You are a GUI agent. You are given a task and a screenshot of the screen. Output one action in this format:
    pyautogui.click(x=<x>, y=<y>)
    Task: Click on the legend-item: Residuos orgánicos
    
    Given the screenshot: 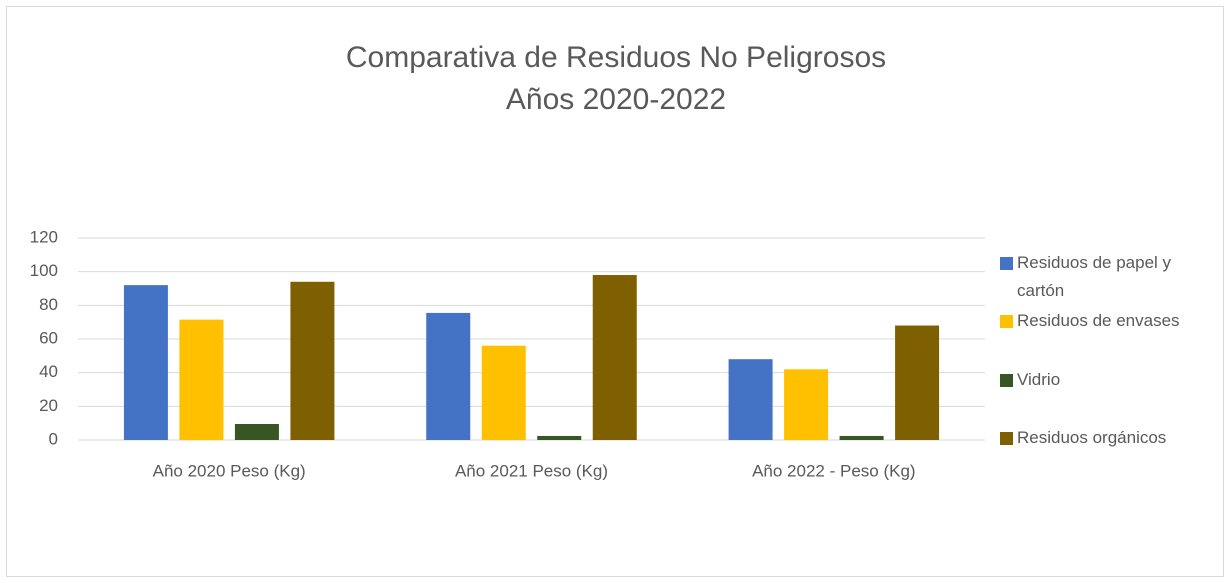 What is the action you would take?
    pyautogui.click(x=1105, y=438)
    